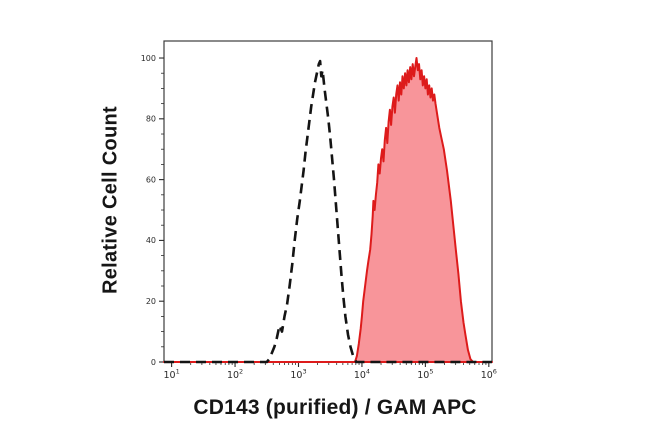  What do you see at coordinates (235, 375) in the screenshot?
I see `svg-text: 10²` at bounding box center [235, 375].